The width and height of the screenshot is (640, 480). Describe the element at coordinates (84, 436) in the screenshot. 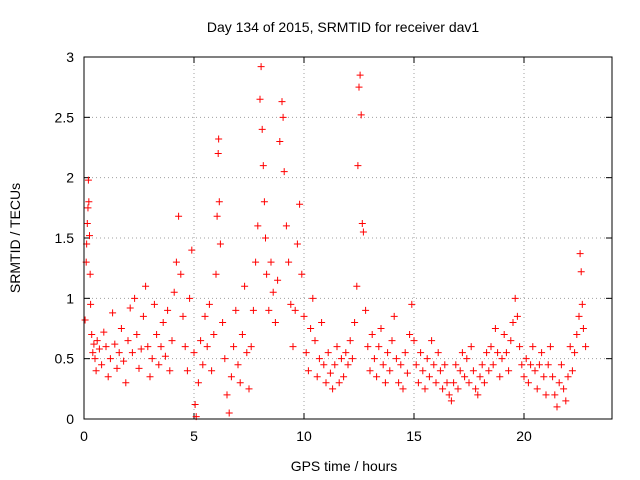

I see `x-tick-label: 0` at that location.